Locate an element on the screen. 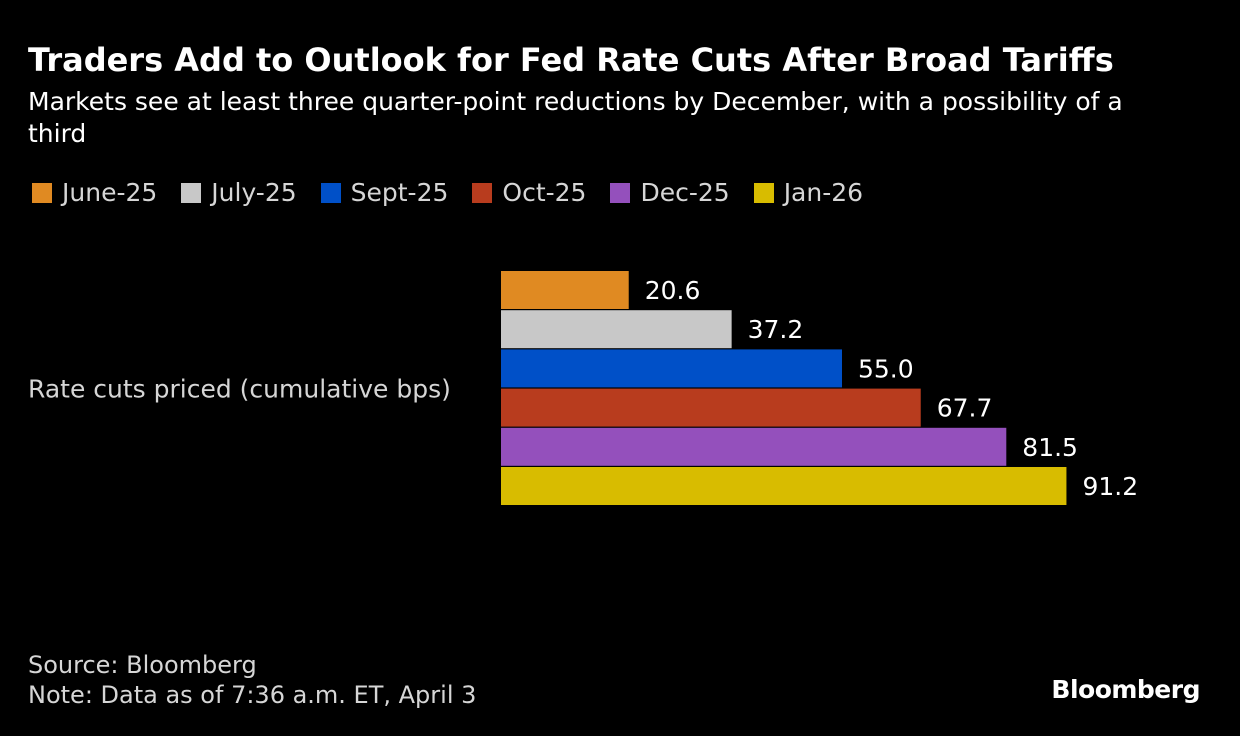  category-label: Rate cuts priced (cumulative bps) is located at coordinates (239, 389).